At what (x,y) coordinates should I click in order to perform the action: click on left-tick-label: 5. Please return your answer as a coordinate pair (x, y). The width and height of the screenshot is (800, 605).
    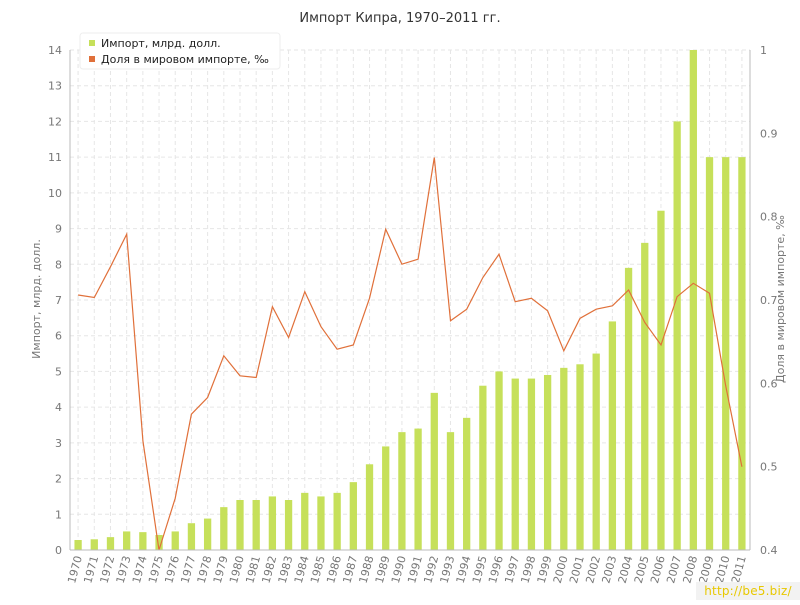
    Looking at the image, I should click on (58, 371).